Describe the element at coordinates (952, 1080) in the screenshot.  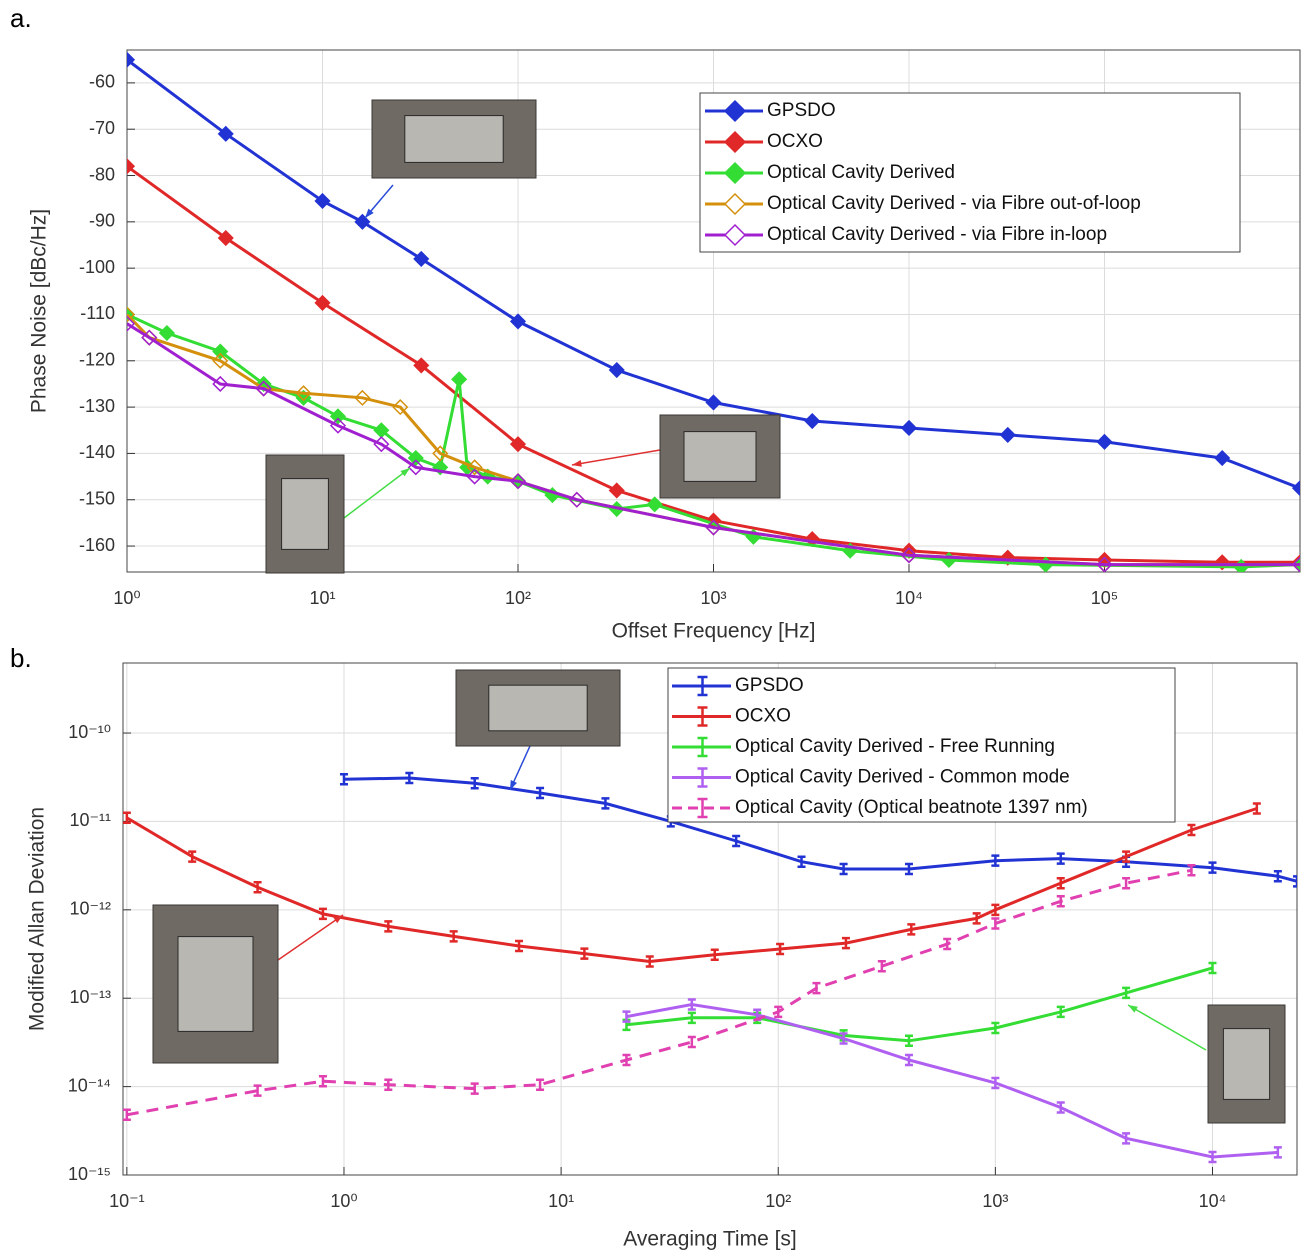
I see `series-line` at that location.